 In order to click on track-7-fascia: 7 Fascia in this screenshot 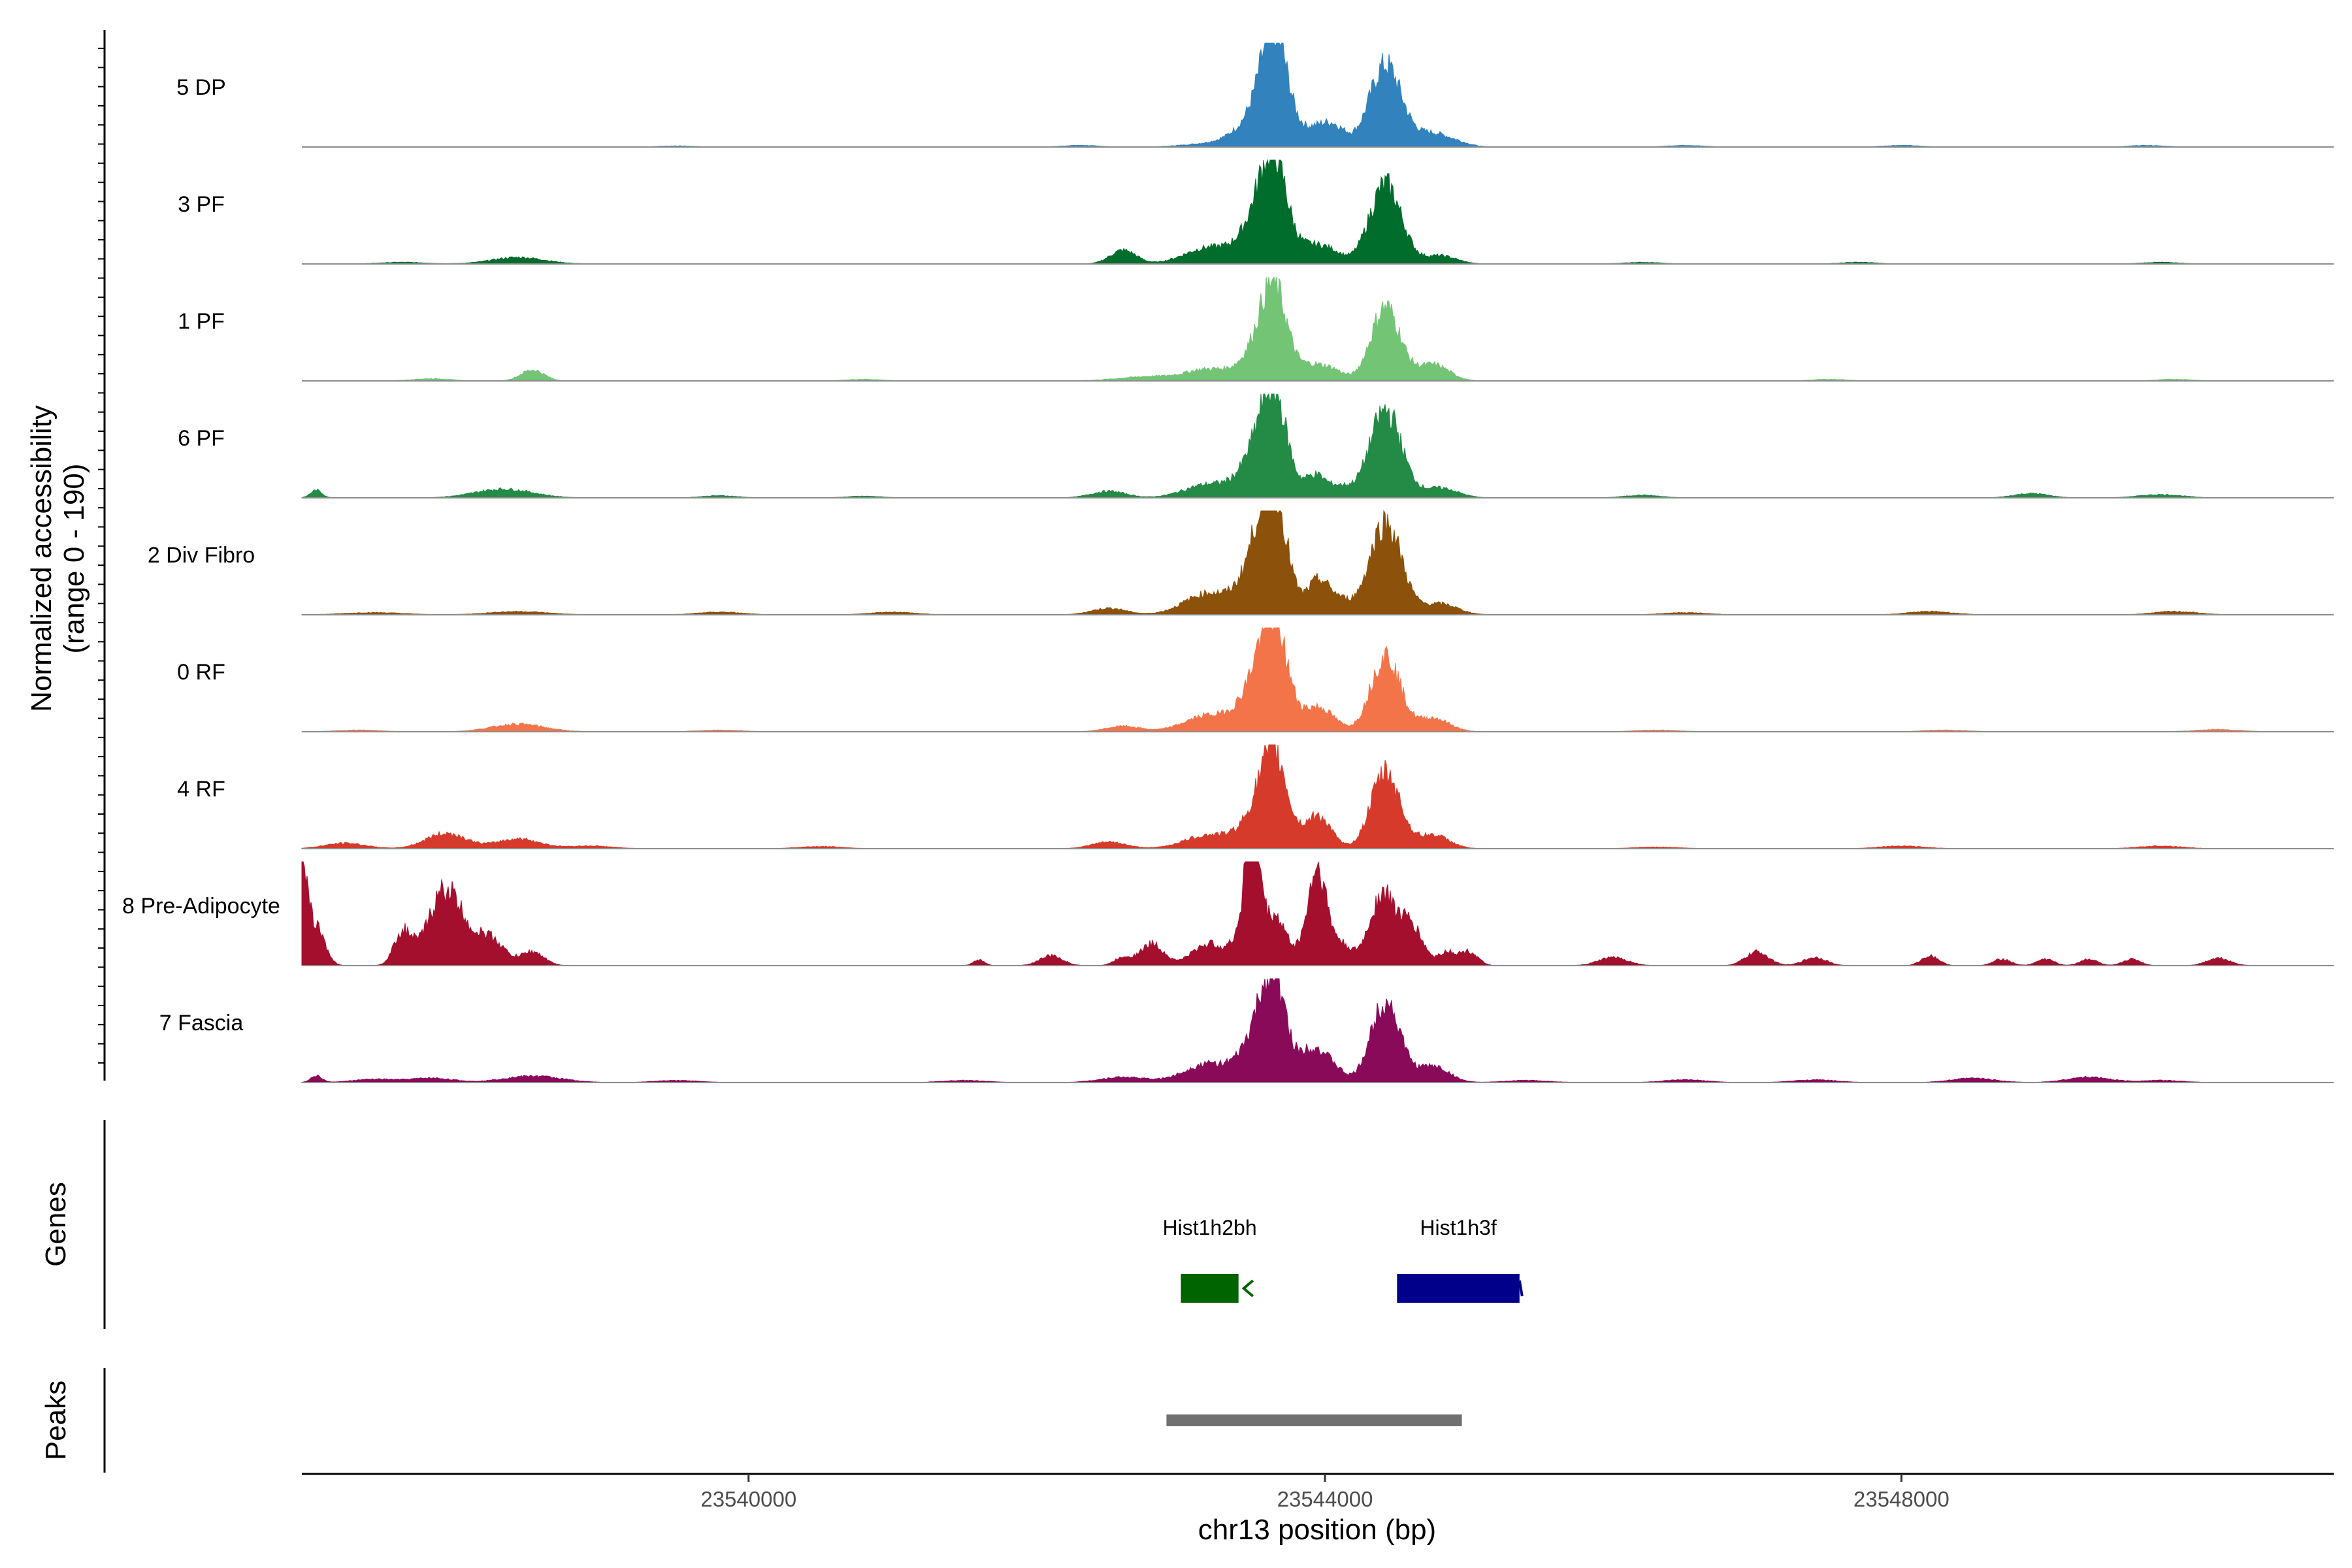, I will do `click(1246, 1030)`.